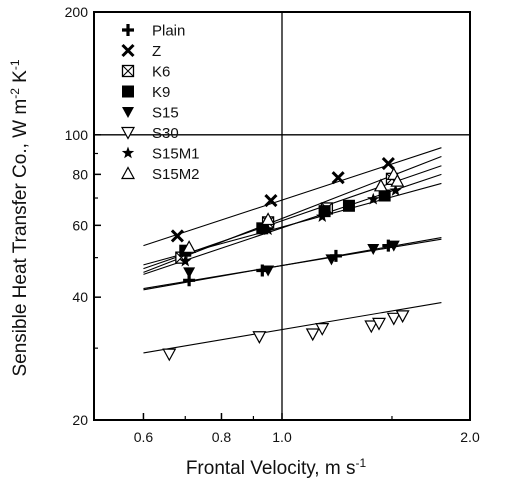 The height and width of the screenshot is (485, 510). Describe the element at coordinates (161, 72) in the screenshot. I see `legend-label-k6: K6` at that location.